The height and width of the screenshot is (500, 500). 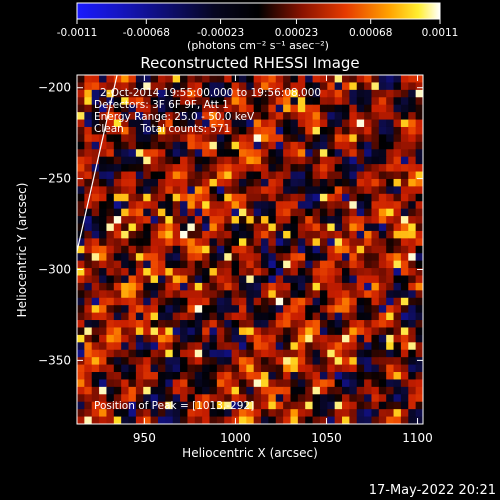 What do you see at coordinates (258, 11) in the screenshot?
I see `colorbar-gradient` at bounding box center [258, 11].